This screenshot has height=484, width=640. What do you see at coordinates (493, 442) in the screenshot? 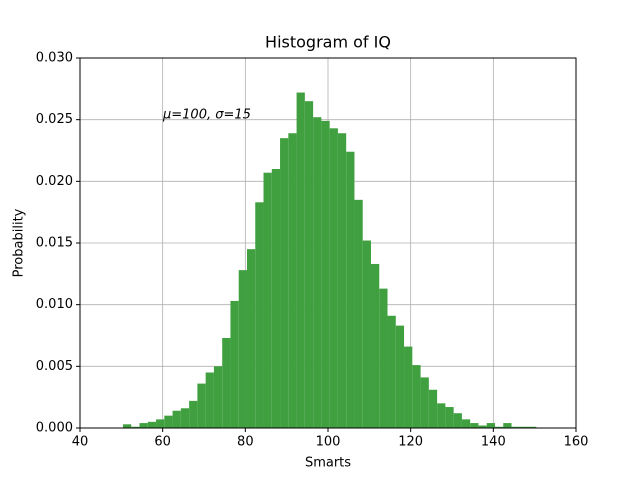
I see `x-tick-label: 140` at bounding box center [493, 442].